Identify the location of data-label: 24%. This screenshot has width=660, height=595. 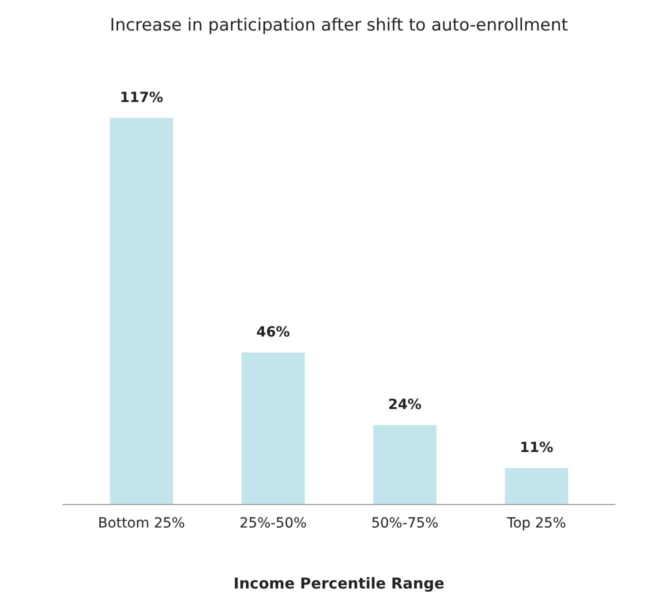
(405, 405).